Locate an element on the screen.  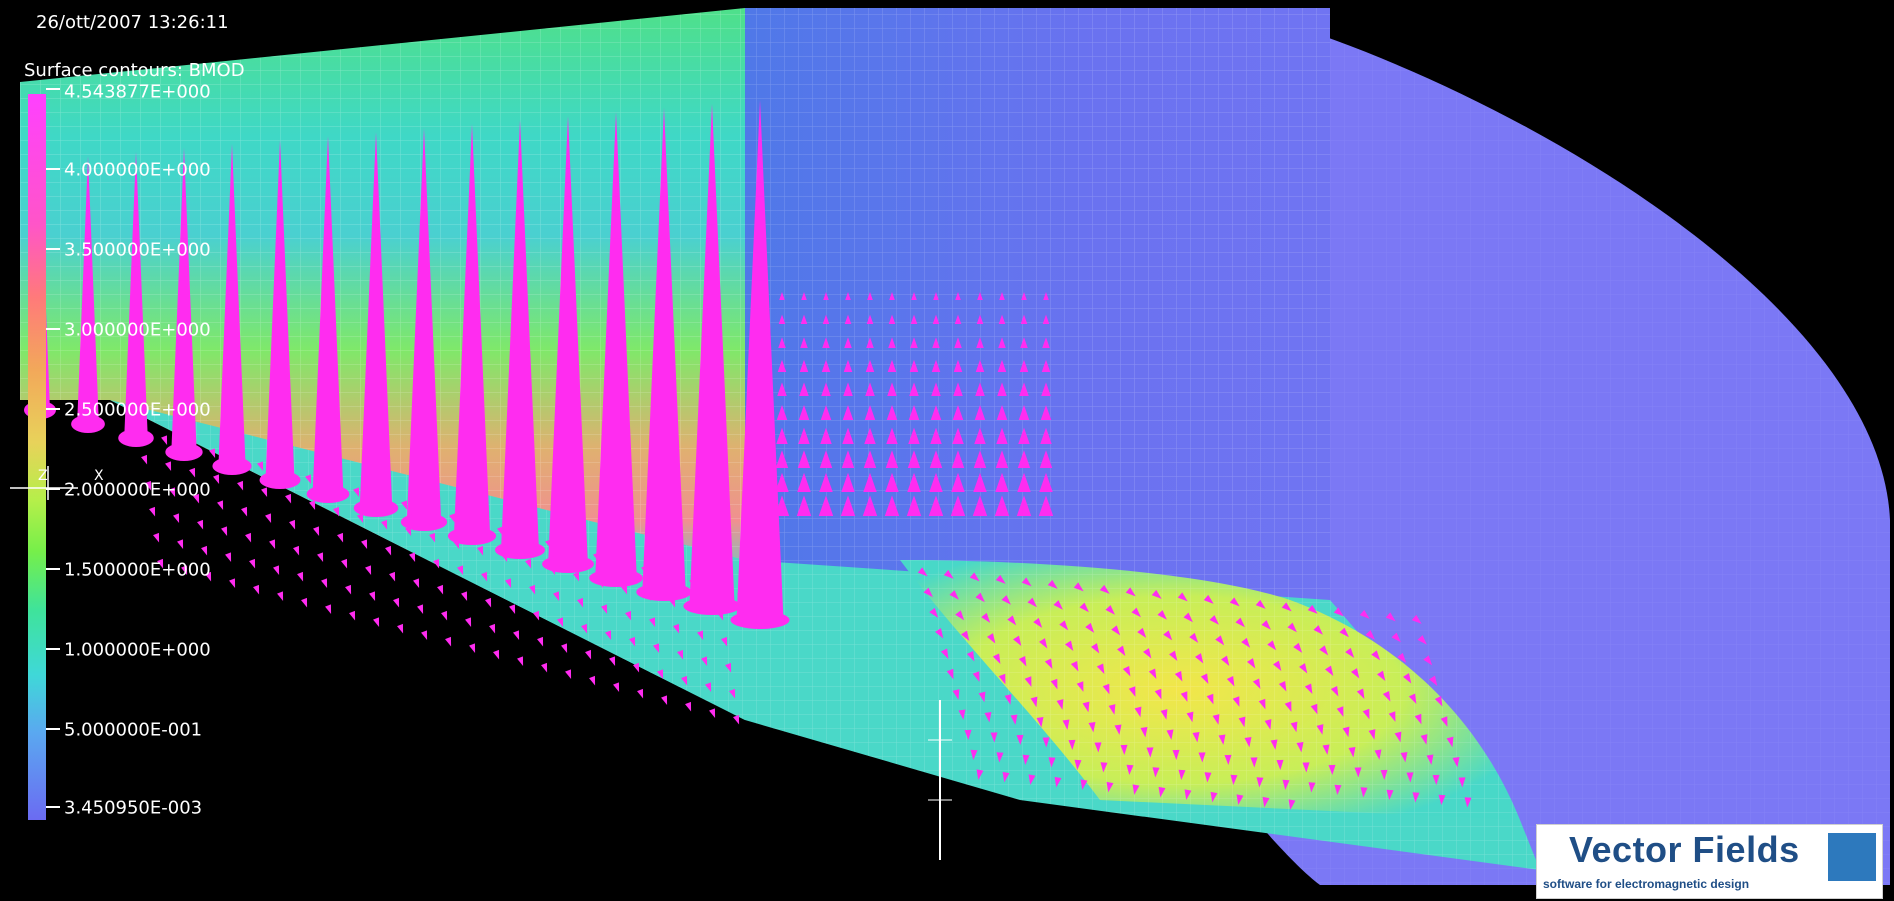
field-cone-base is located at coordinates (376, 508).